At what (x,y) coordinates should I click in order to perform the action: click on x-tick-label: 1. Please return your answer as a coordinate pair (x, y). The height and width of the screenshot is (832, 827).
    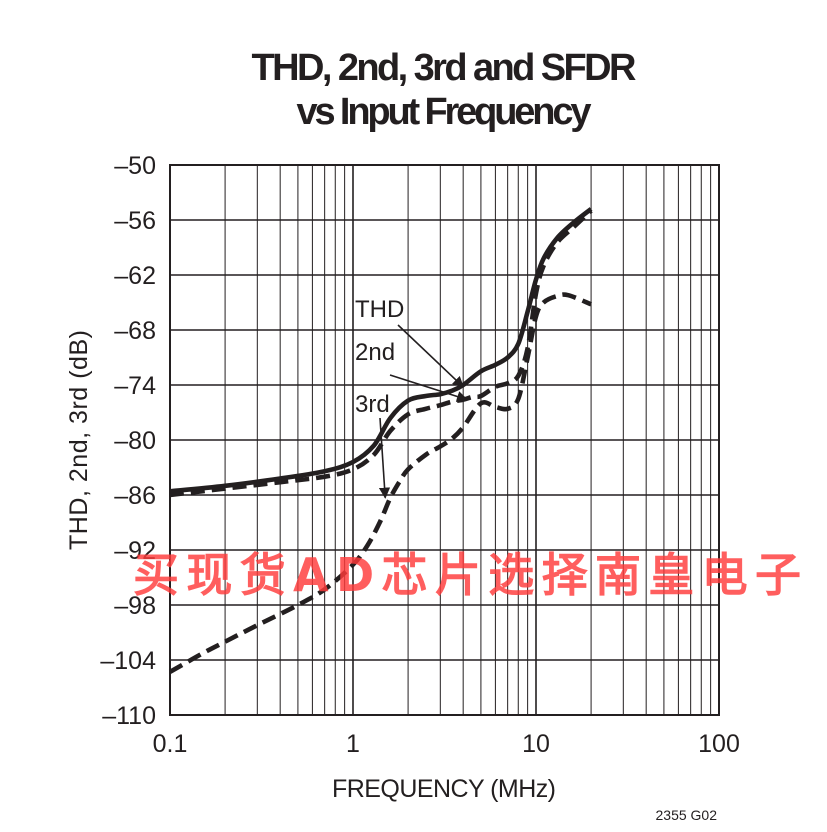
    Looking at the image, I should click on (353, 744).